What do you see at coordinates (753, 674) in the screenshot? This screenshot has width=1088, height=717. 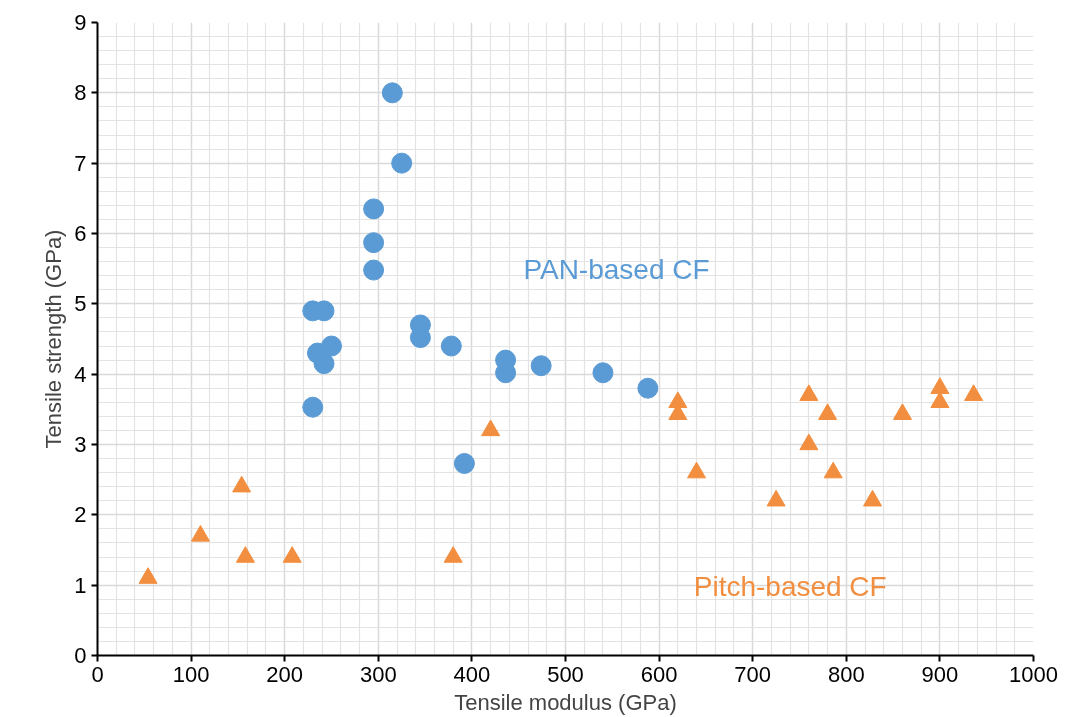 I see `x-tick-label: 700` at bounding box center [753, 674].